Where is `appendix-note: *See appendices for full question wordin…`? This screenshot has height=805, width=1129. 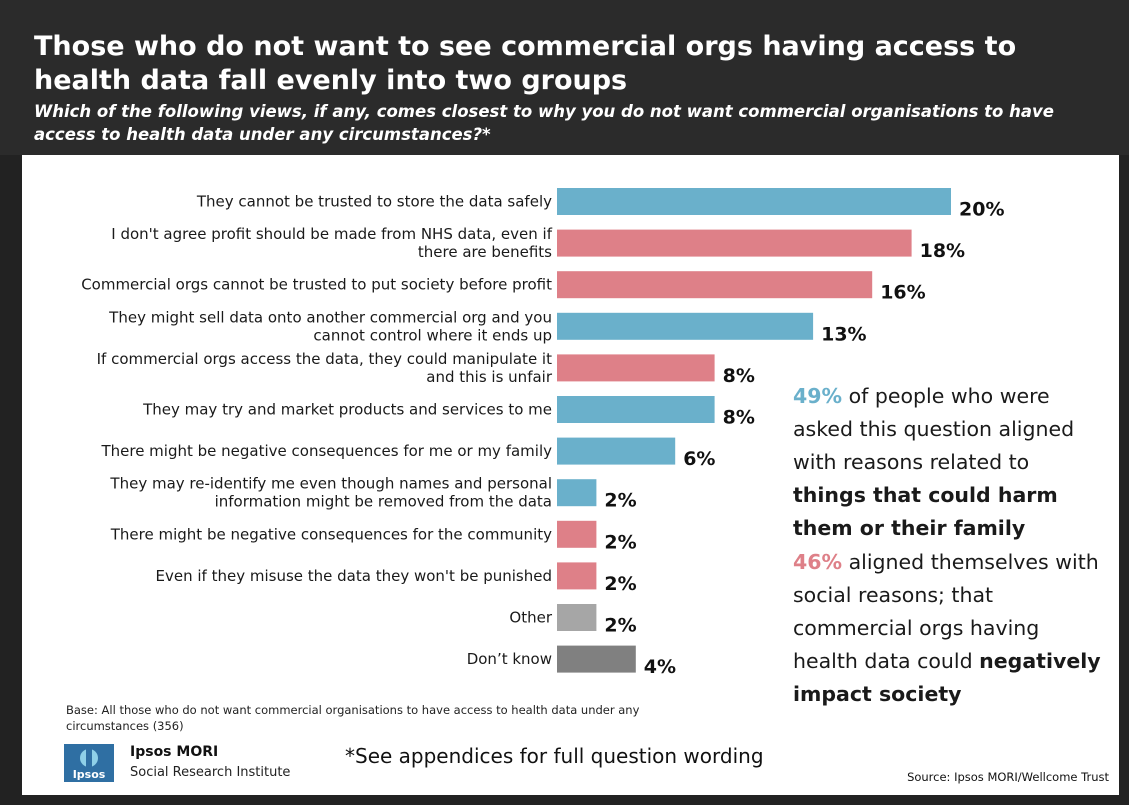
appendix-note: *See appendices for full question wordin… is located at coordinates (554, 756).